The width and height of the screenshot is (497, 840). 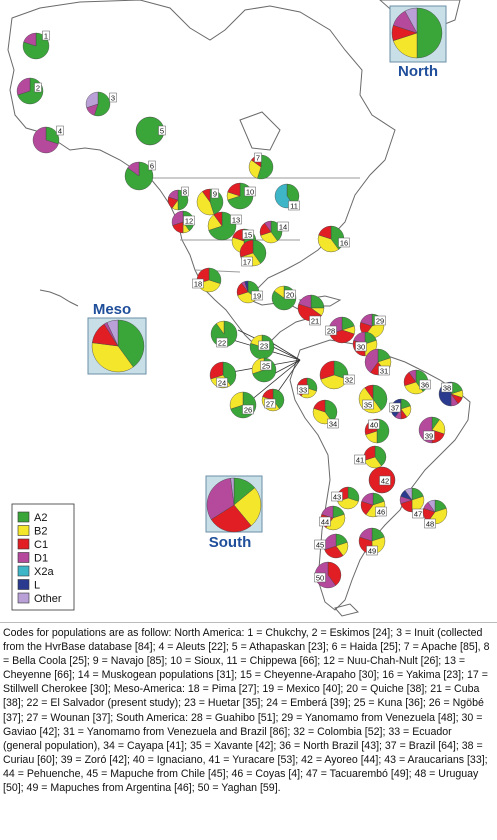 What do you see at coordinates (248, 234) in the screenshot?
I see `pie-15-label-box` at bounding box center [248, 234].